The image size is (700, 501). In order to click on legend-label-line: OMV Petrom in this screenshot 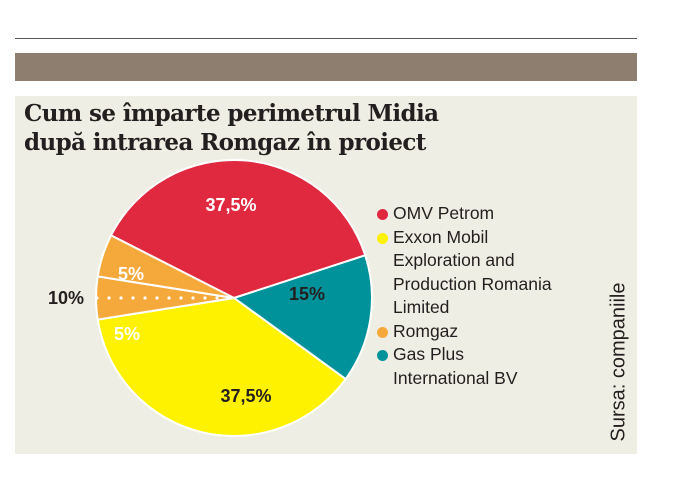, I will do `click(444, 213)`.